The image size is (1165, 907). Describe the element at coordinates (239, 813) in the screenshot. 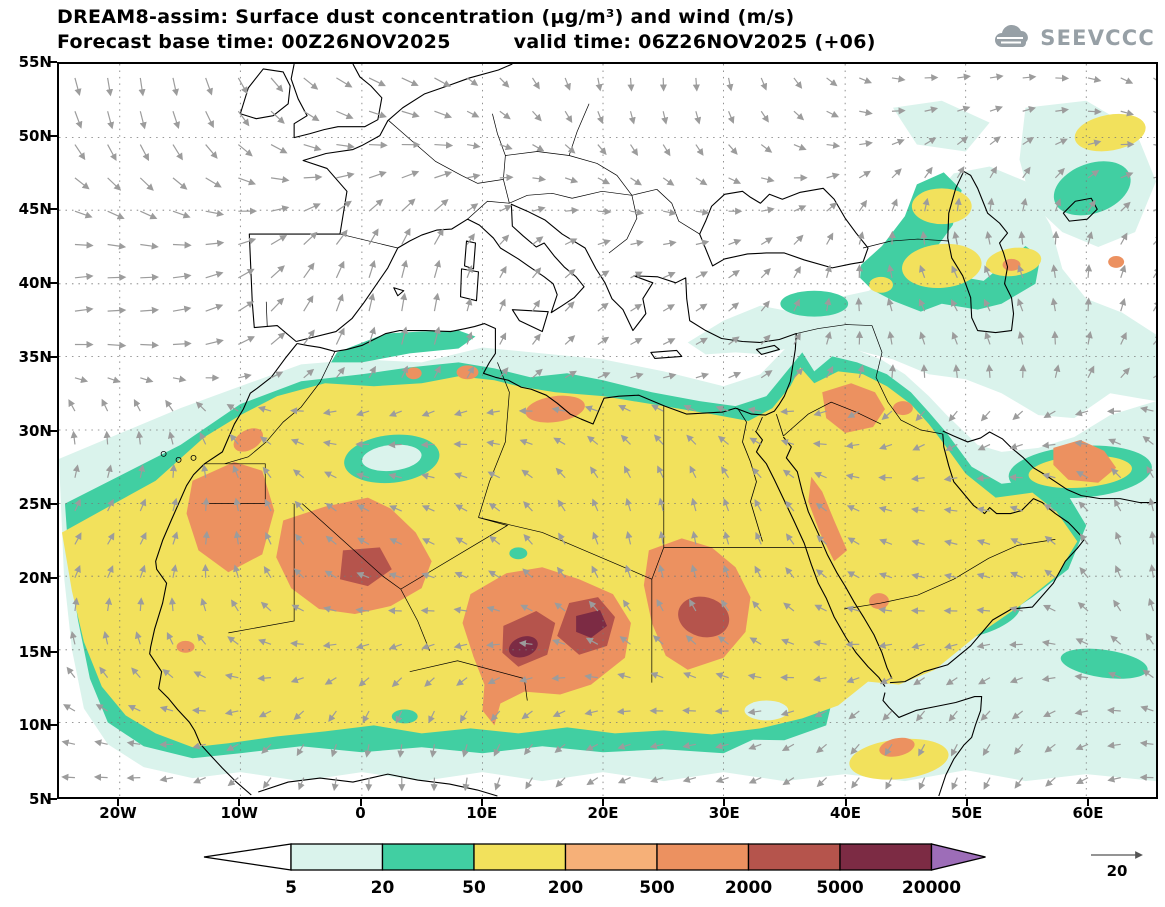

I see `lon-label: 10W` at that location.